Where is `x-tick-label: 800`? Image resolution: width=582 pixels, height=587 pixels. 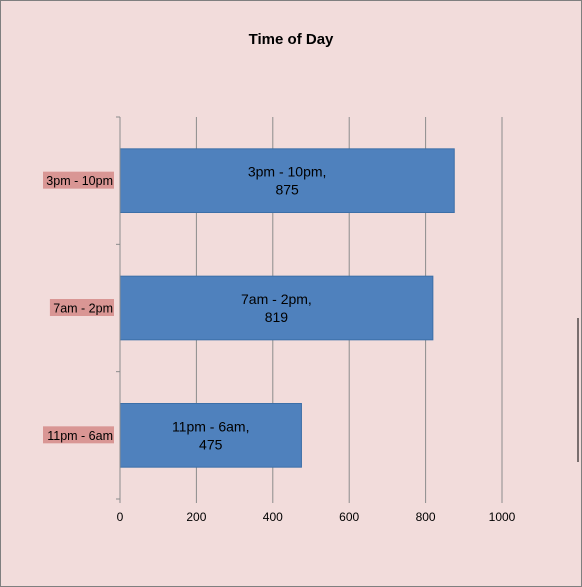
x-tick-label: 800 is located at coordinates (426, 517).